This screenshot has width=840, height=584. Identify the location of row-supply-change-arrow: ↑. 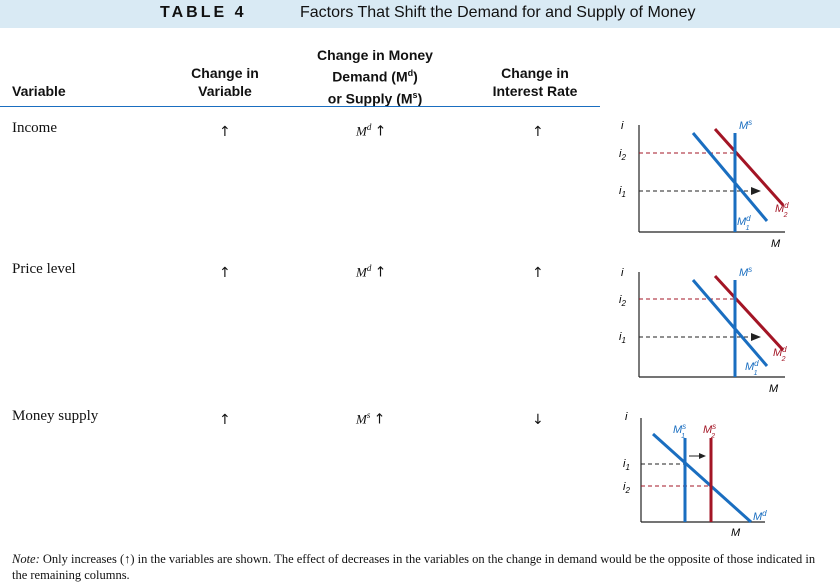
(225, 420).